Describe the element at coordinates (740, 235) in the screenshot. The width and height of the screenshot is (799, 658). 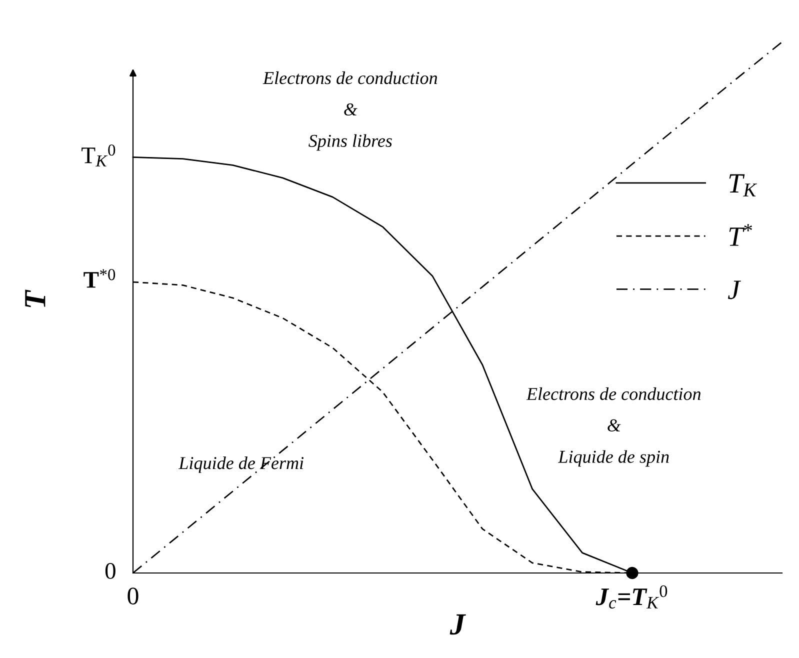
I see `legend-label: T$^{*}$` at that location.